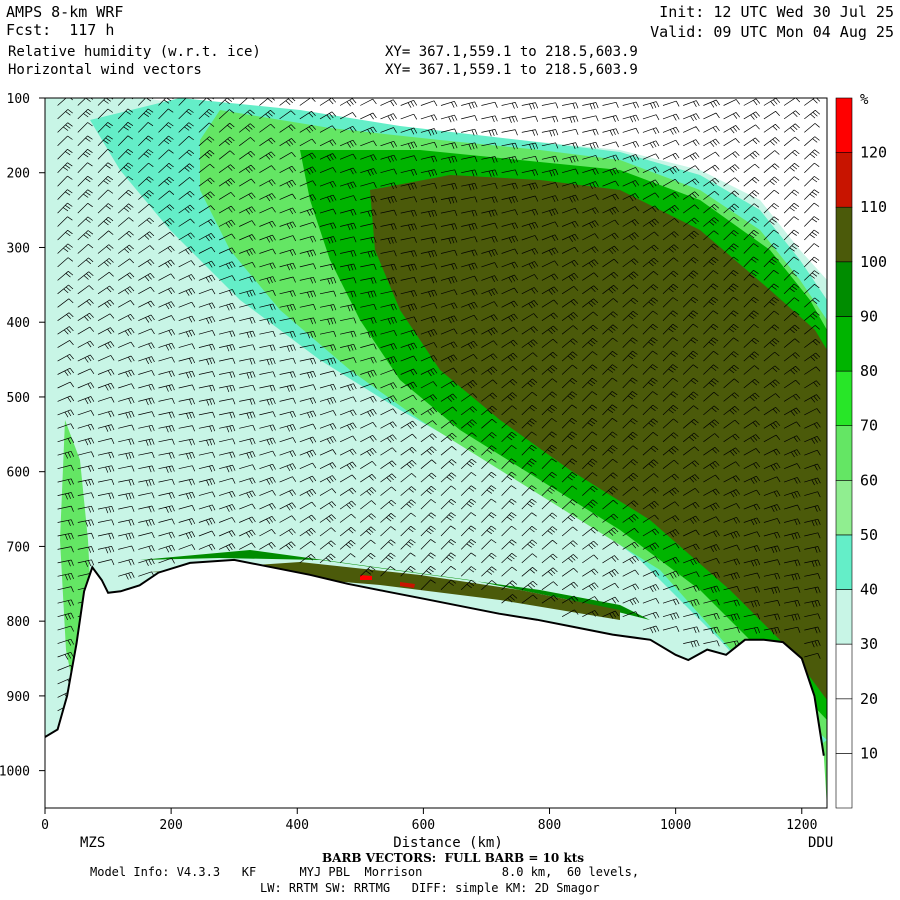 The height and width of the screenshot is (900, 900). What do you see at coordinates (869, 699) in the screenshot?
I see `colorbar-label-1: 20` at bounding box center [869, 699].